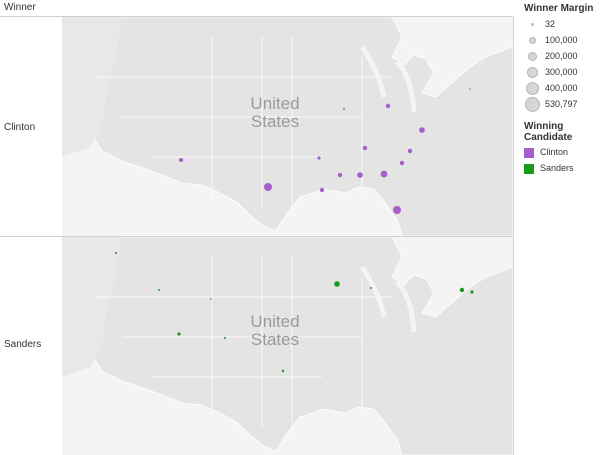 The height and width of the screenshot is (455, 610). I want to click on size-legend-item: 400,000, so click(565, 89).